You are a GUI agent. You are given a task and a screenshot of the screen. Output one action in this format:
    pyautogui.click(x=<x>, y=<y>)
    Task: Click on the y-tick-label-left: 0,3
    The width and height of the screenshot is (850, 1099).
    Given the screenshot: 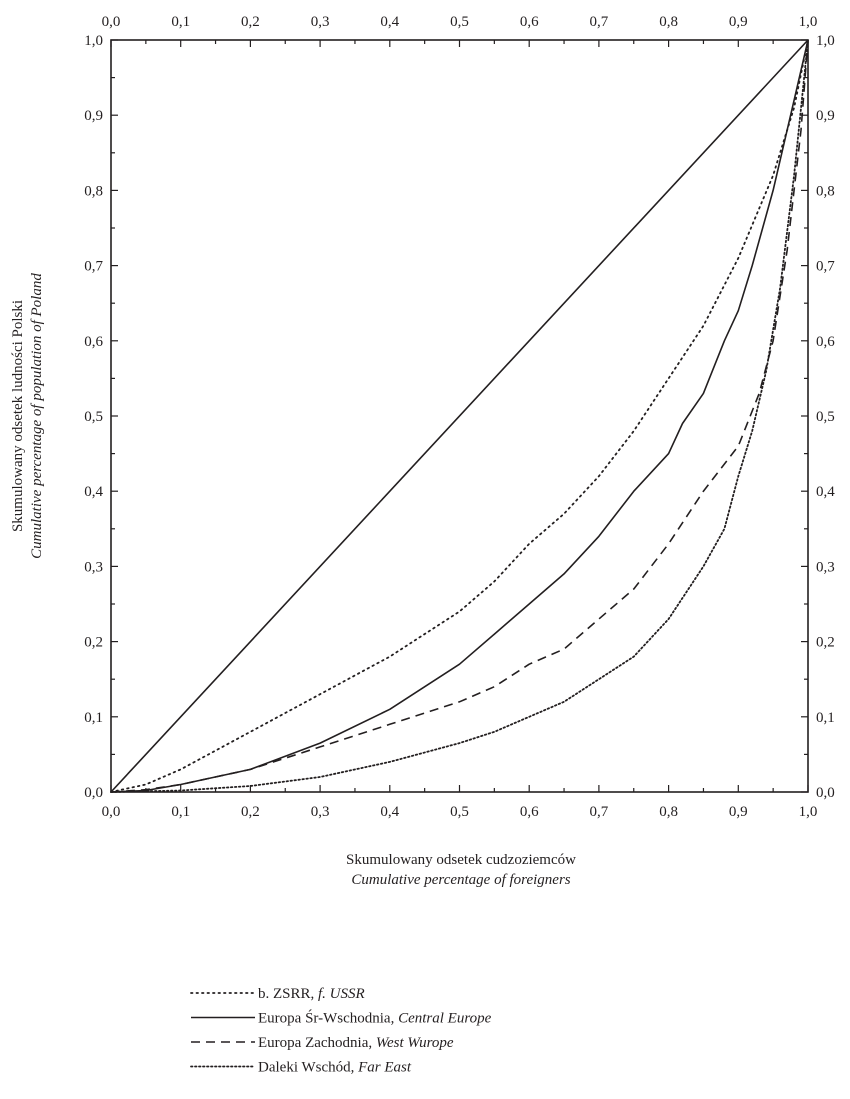 What is the action you would take?
    pyautogui.click(x=93, y=567)
    